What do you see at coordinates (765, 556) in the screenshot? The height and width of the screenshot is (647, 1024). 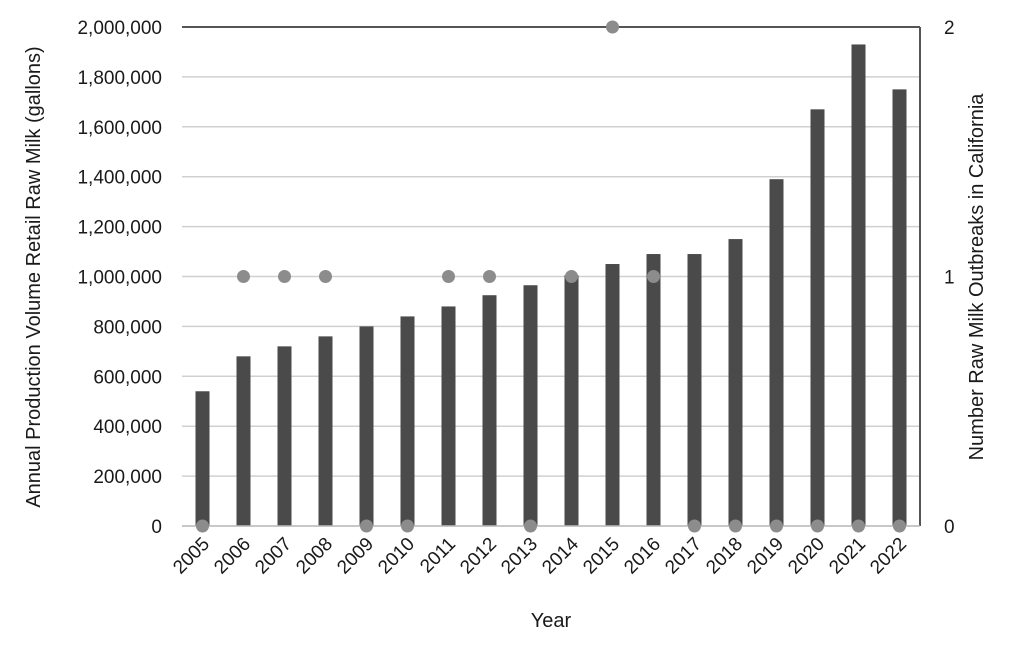 I see `x-tick-label: 2019` at bounding box center [765, 556].